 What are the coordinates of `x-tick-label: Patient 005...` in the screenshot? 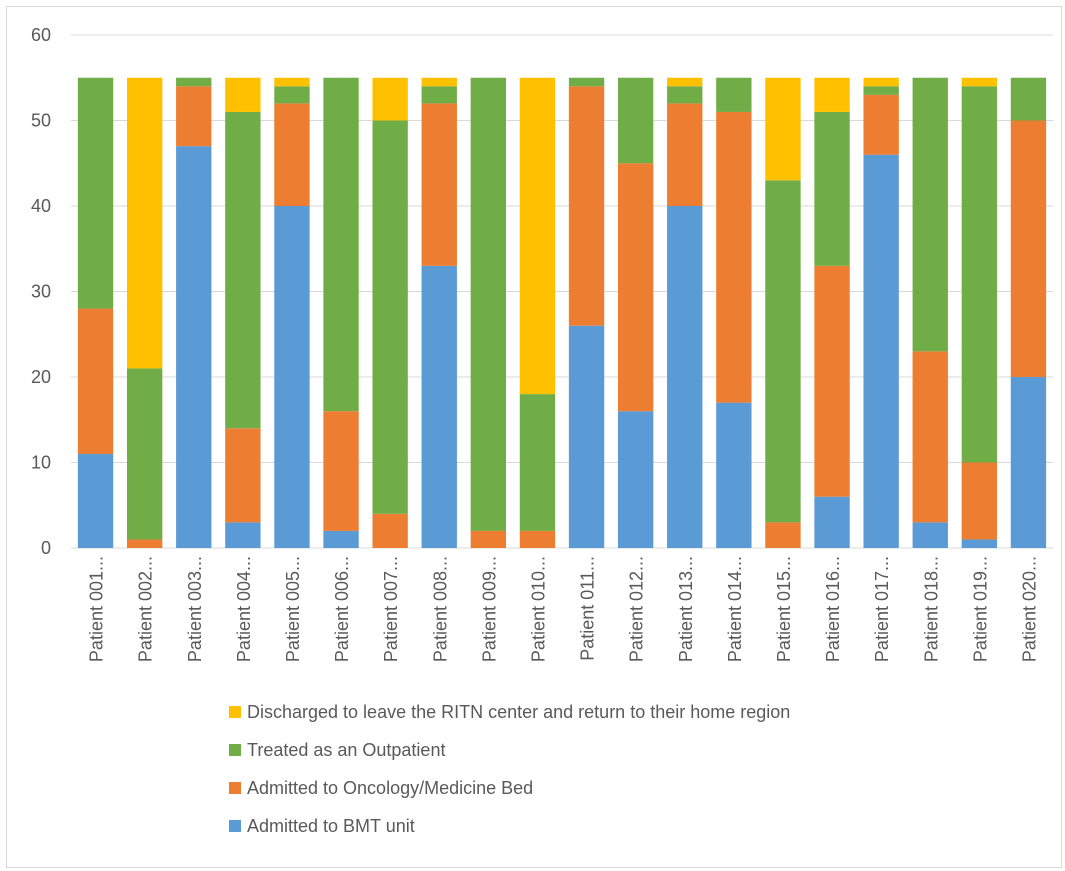 It's located at (293, 609).